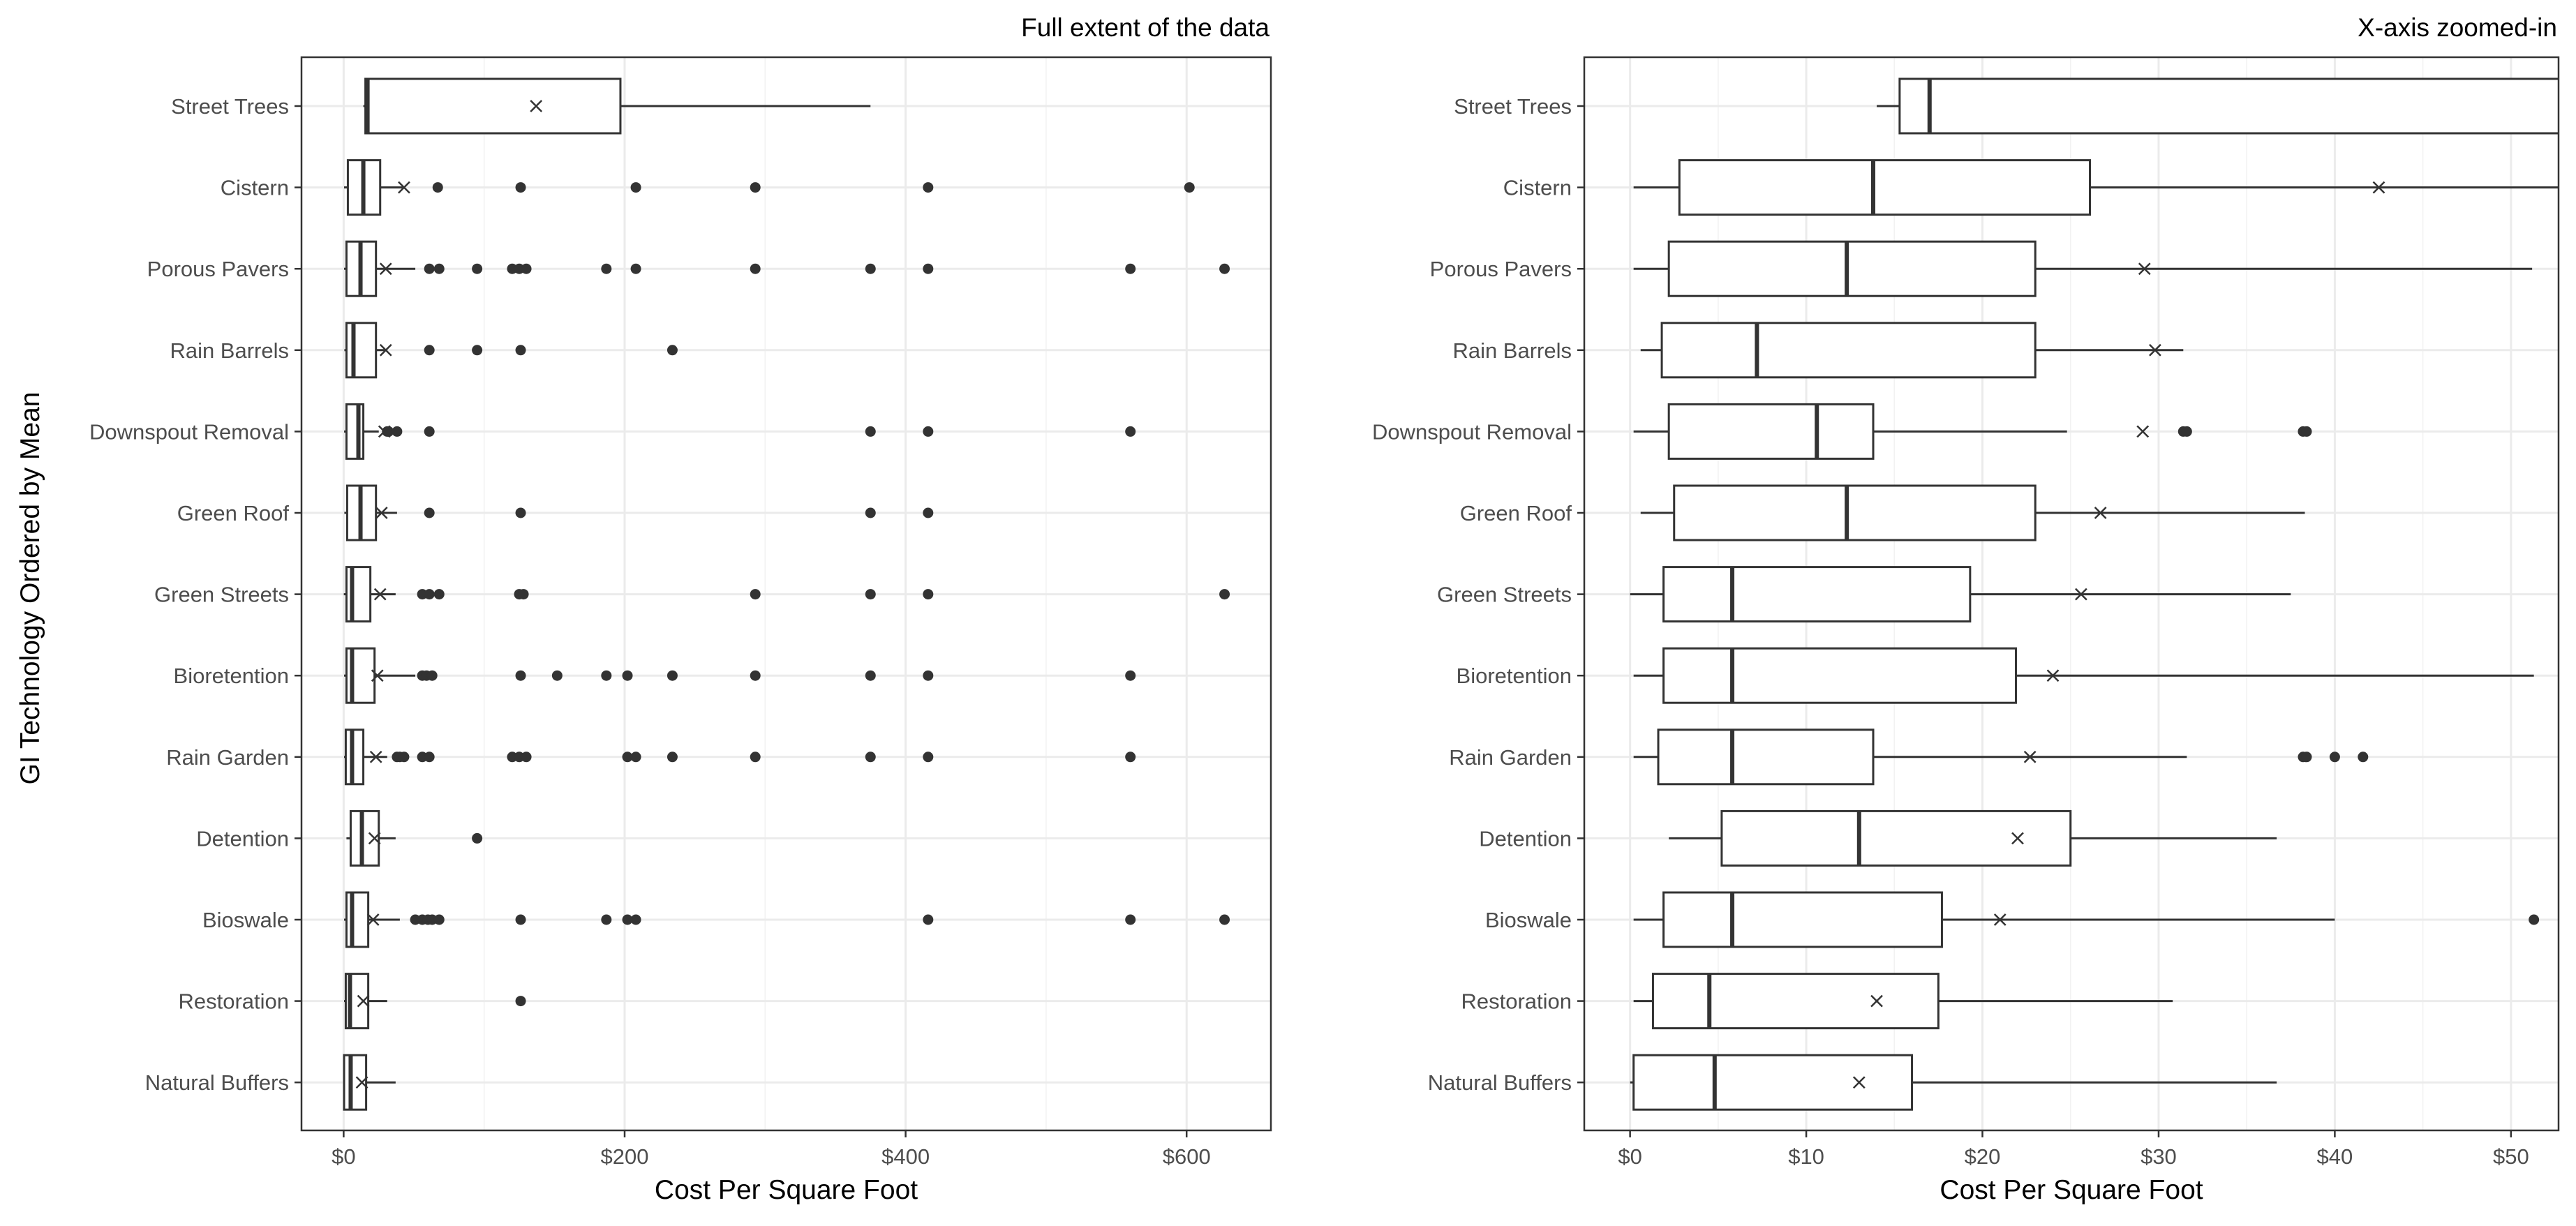 The width and height of the screenshot is (2576, 1226). I want to click on box-cistern, so click(769, 187).